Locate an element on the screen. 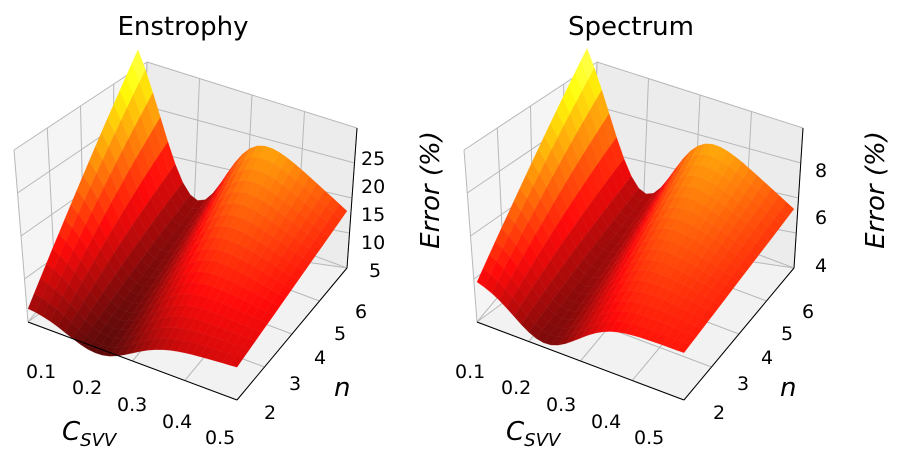  z-tick-label: 15 is located at coordinates (373, 215).